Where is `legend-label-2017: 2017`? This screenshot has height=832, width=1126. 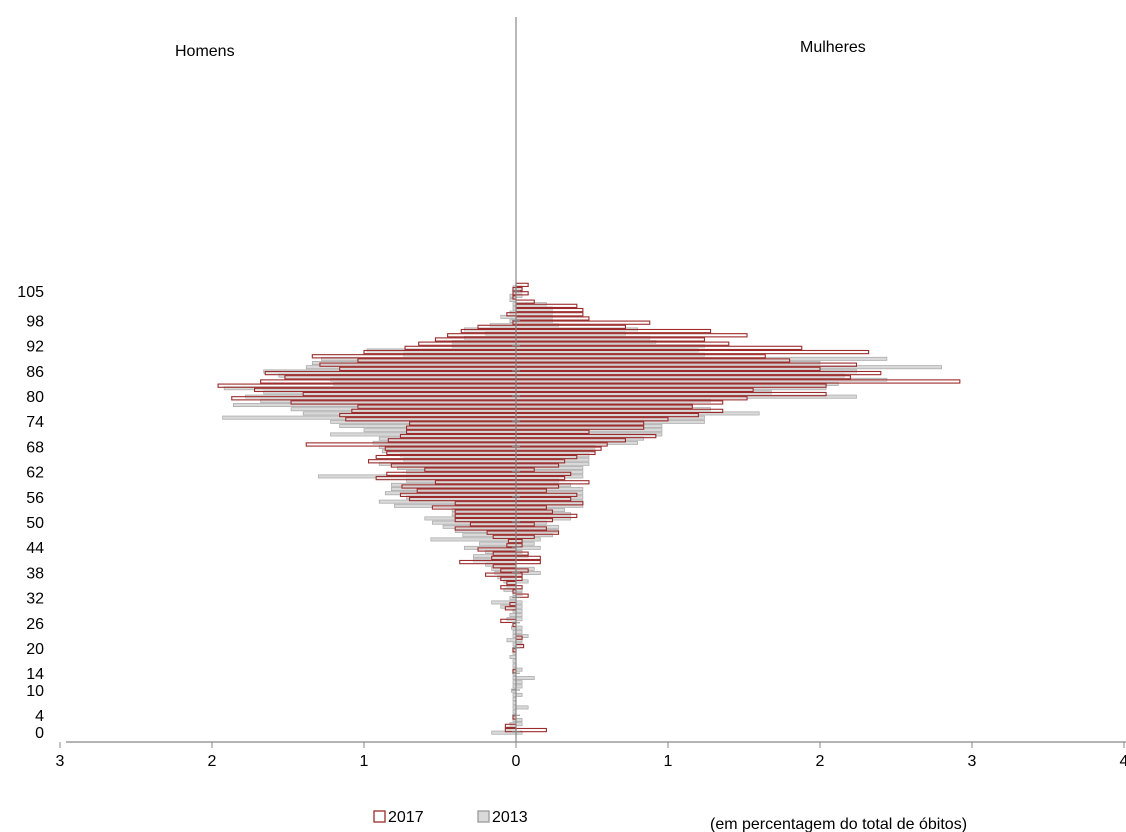 legend-label-2017: 2017 is located at coordinates (406, 817).